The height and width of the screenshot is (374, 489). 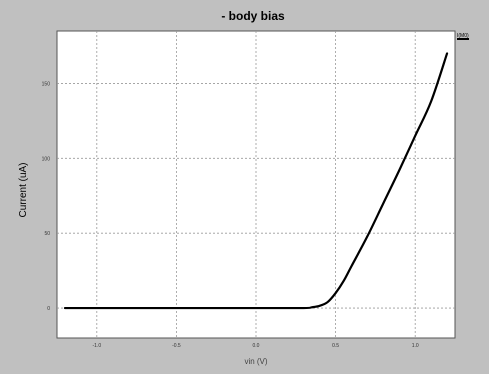 I want to click on y-axis-label: Current (uA), so click(x=23, y=189).